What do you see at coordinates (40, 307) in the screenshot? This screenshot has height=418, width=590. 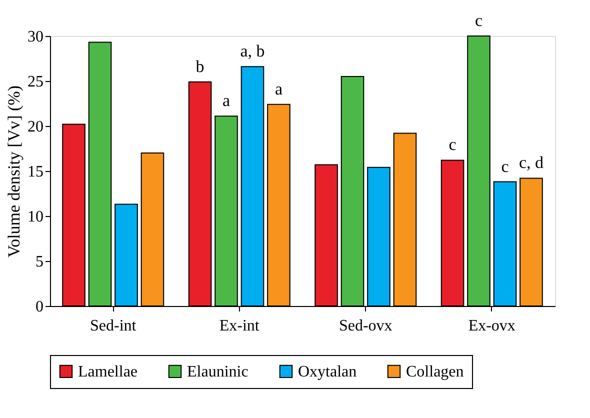 I see `y-tick-label: 0` at bounding box center [40, 307].